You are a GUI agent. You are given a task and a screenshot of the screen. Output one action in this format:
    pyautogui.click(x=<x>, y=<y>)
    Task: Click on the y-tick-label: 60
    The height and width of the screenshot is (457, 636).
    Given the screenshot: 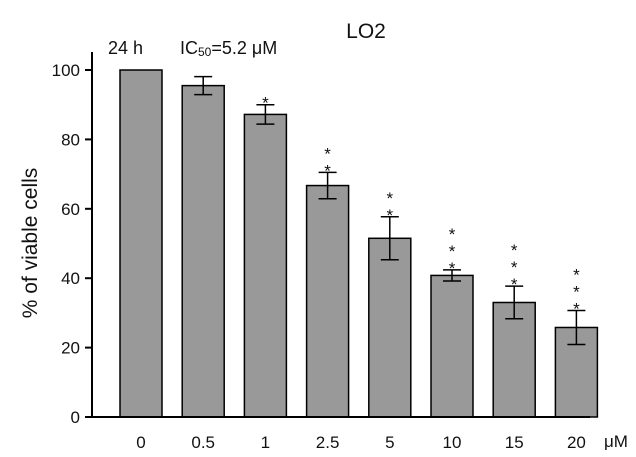 What is the action you would take?
    pyautogui.click(x=70, y=209)
    